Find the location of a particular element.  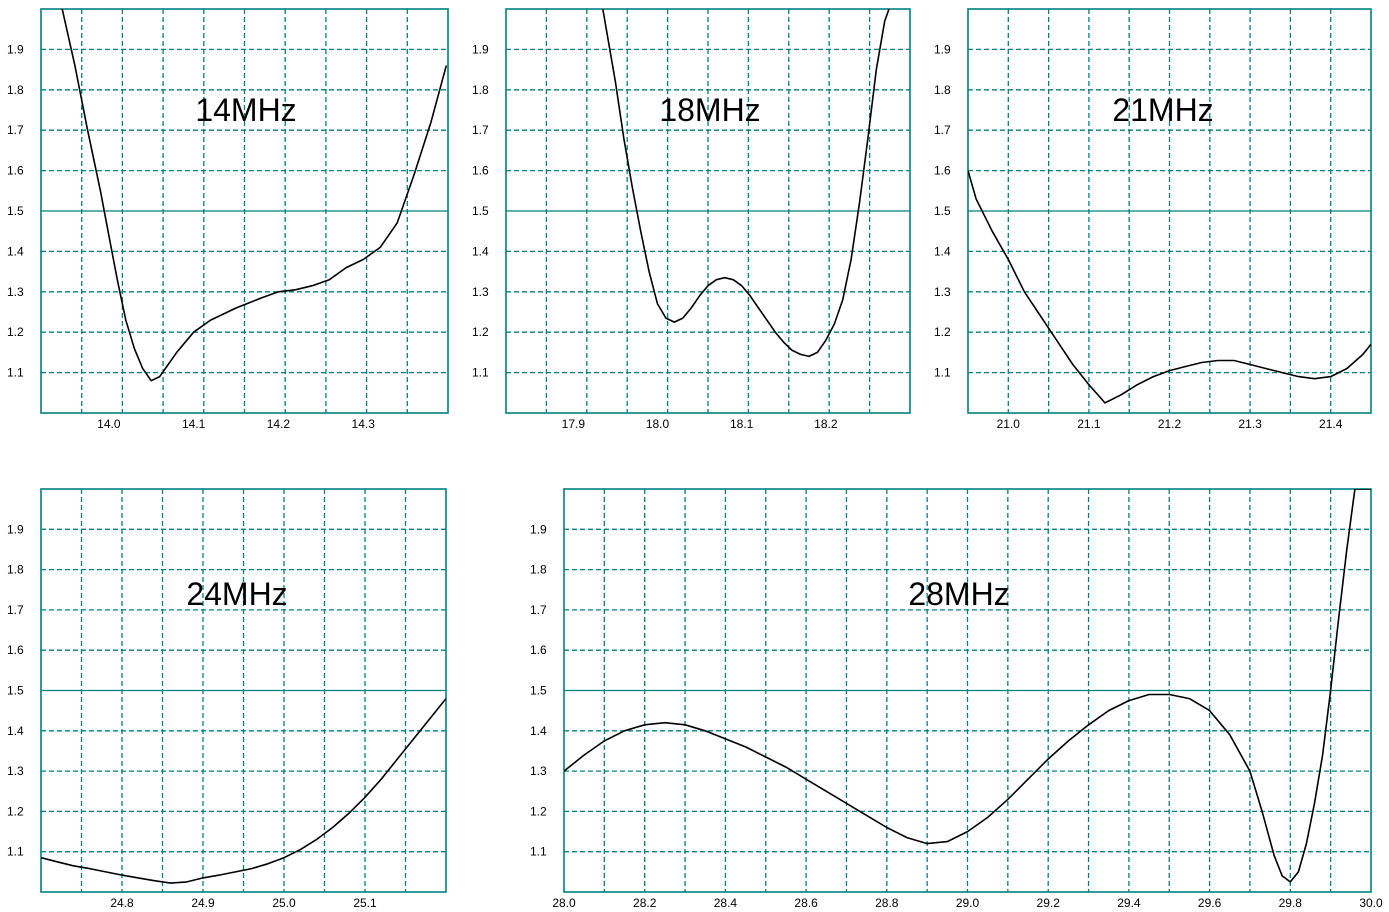

chart-title: 18MHz is located at coordinates (709, 110).